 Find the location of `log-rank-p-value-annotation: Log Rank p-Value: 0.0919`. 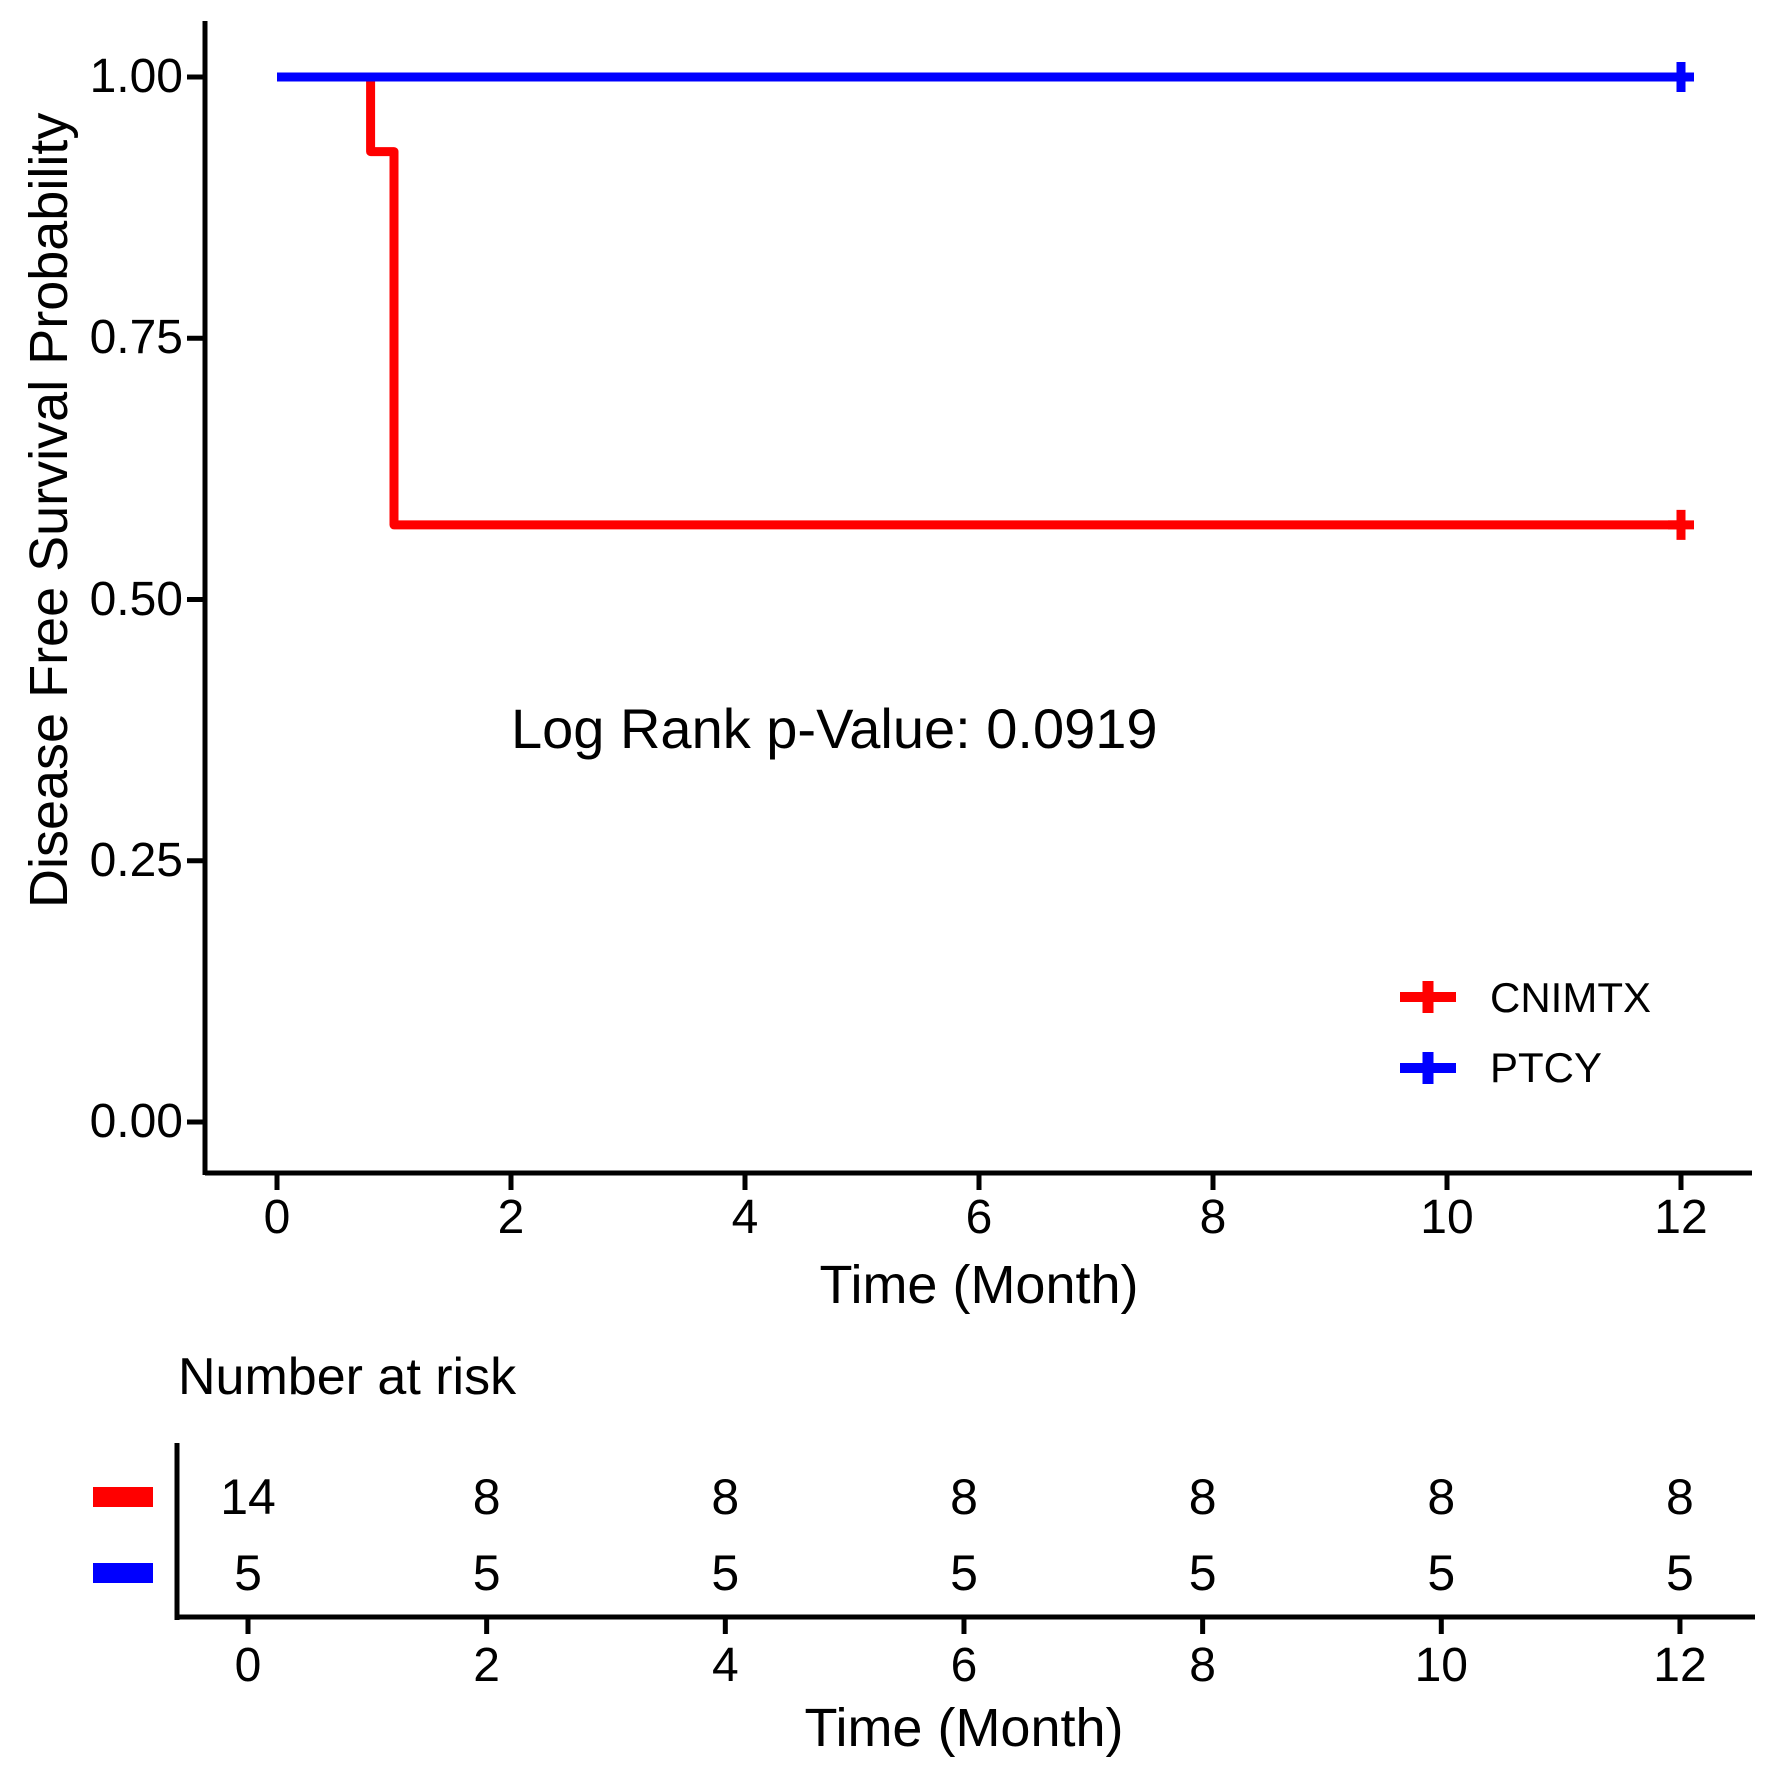

log-rank-p-value-annotation: Log Rank p-Value: 0.0919 is located at coordinates (834, 728).